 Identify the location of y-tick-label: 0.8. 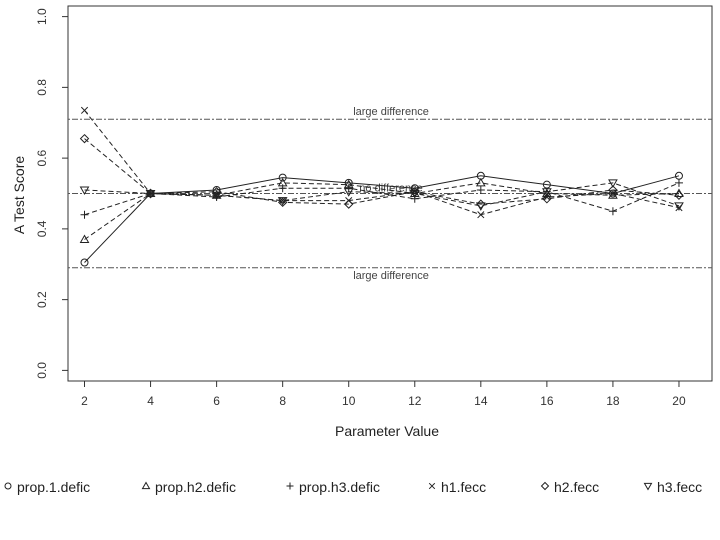
(42, 87).